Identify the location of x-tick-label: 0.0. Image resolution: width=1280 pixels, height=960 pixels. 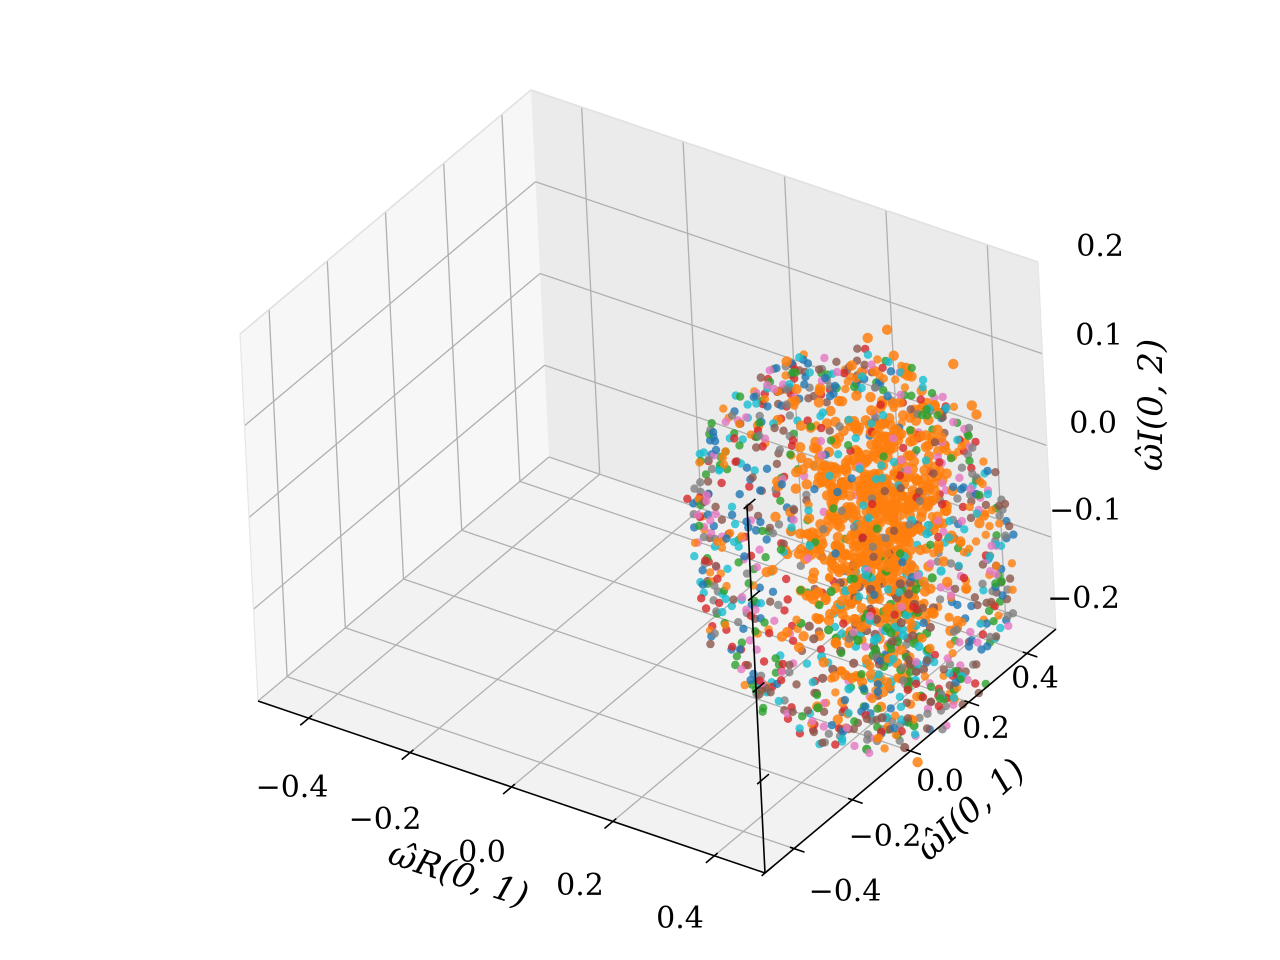
(482, 852).